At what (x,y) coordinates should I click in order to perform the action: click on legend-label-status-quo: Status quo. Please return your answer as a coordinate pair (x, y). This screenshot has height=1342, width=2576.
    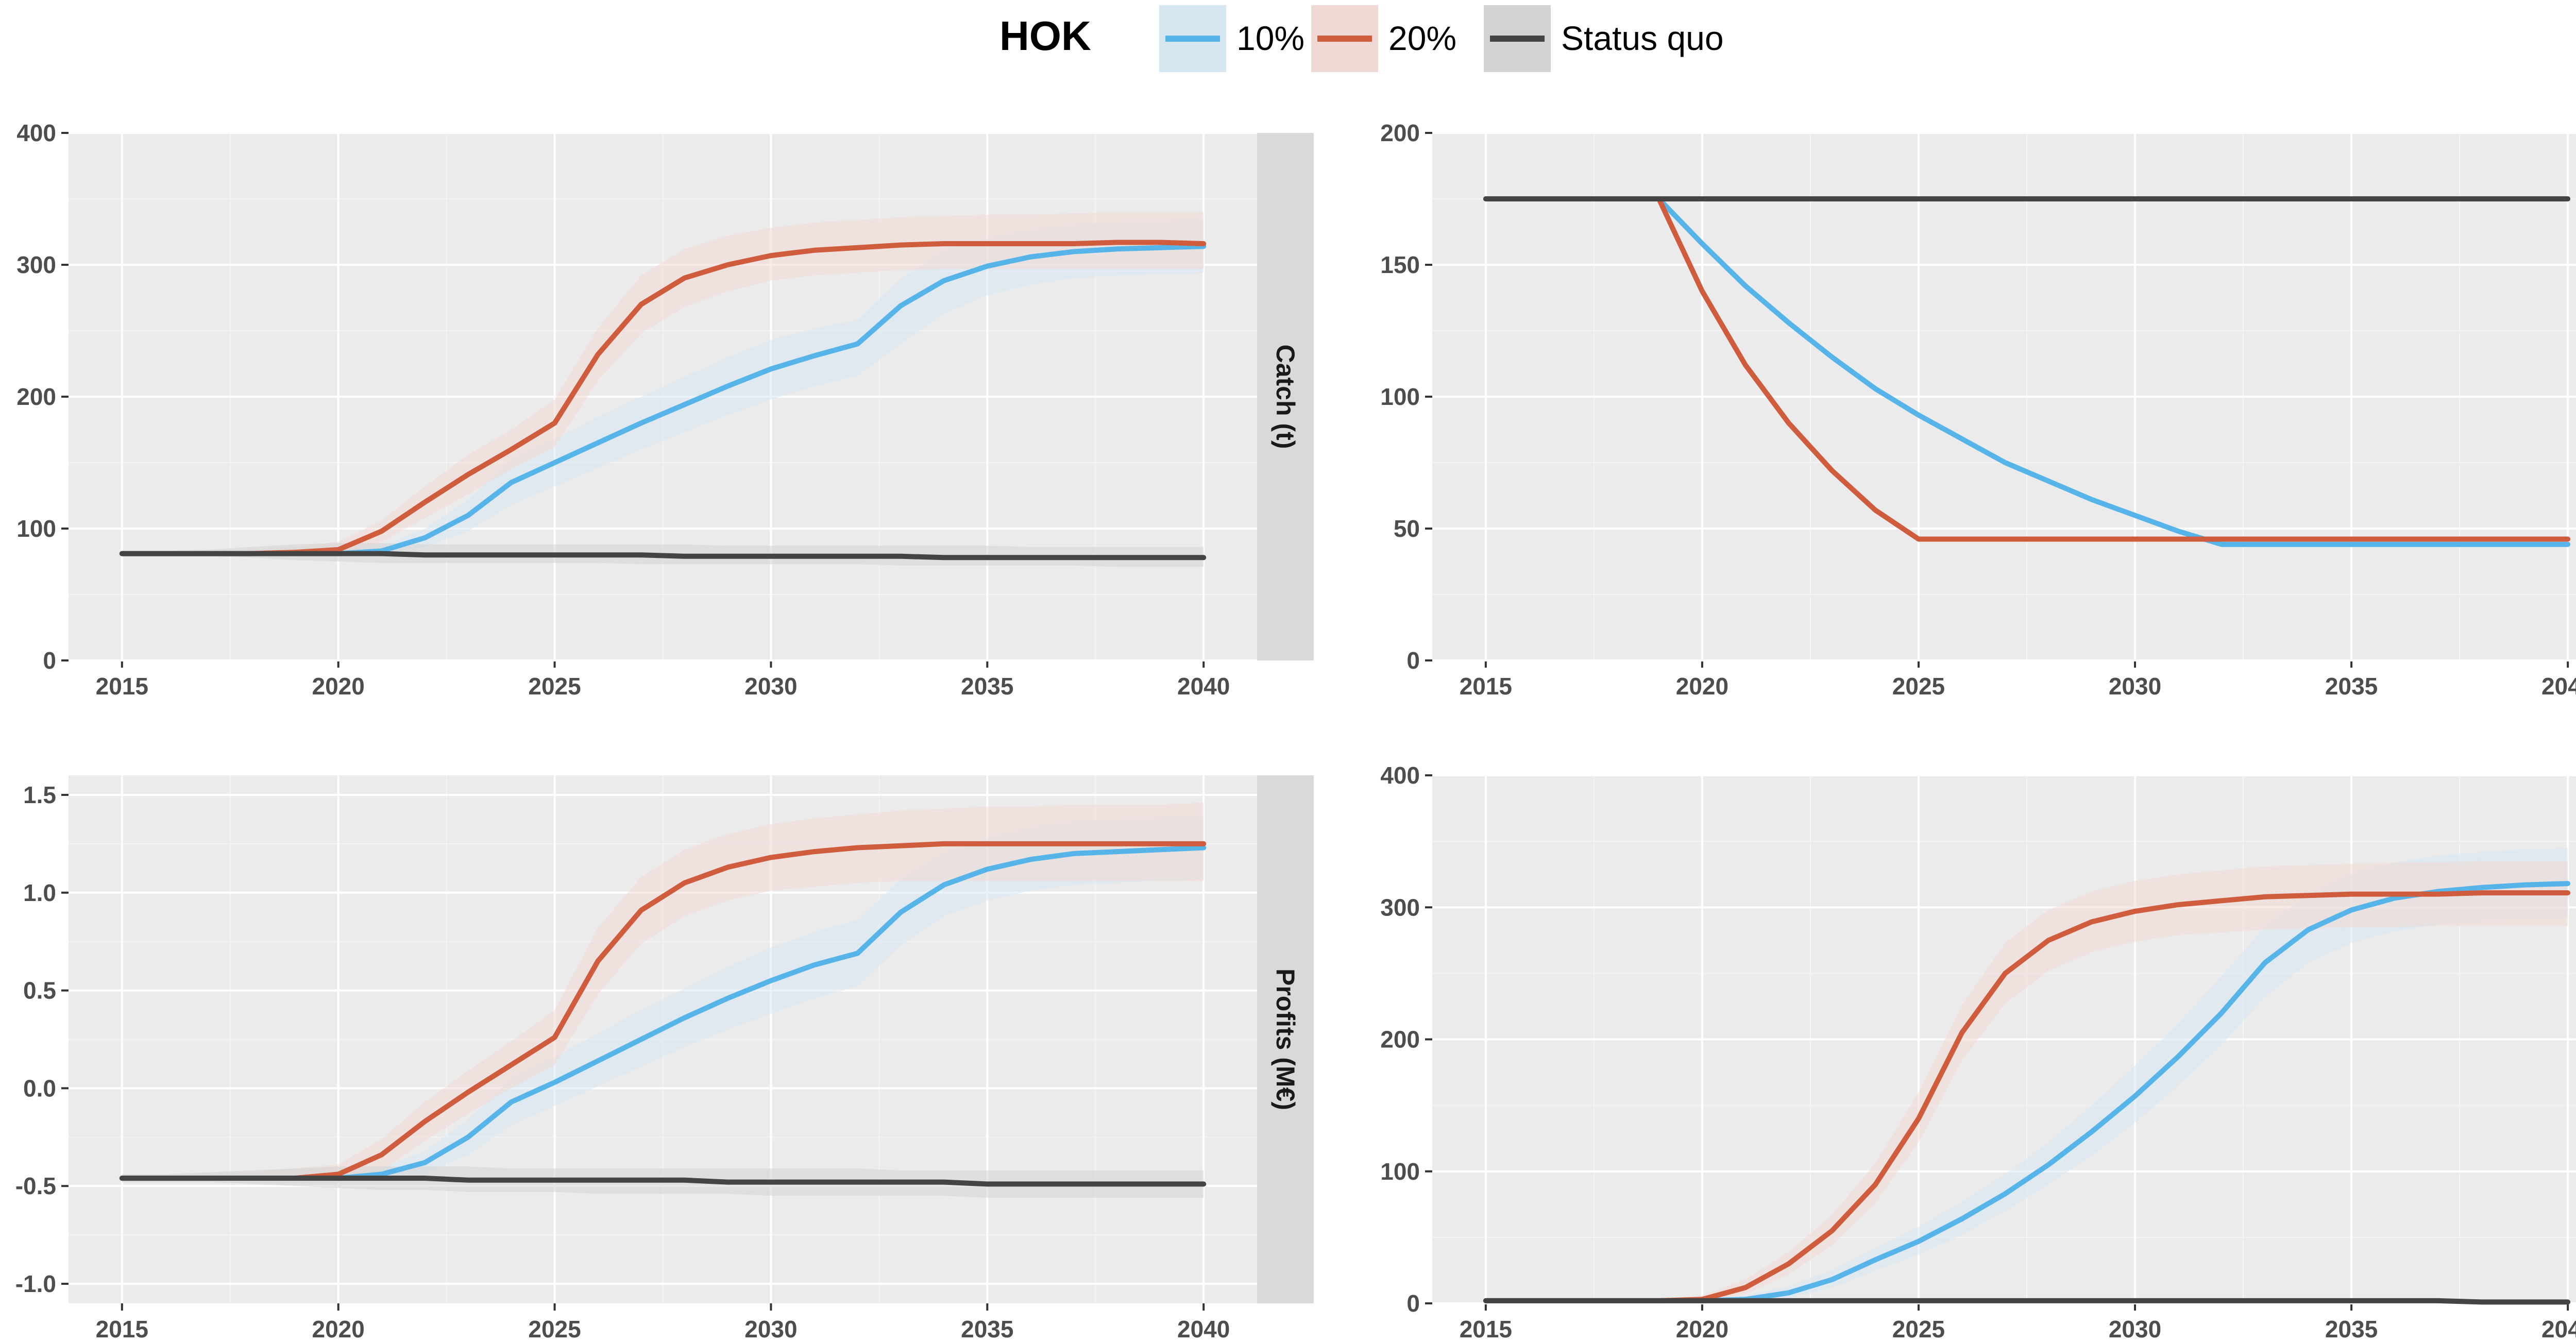
    Looking at the image, I should click on (1642, 38).